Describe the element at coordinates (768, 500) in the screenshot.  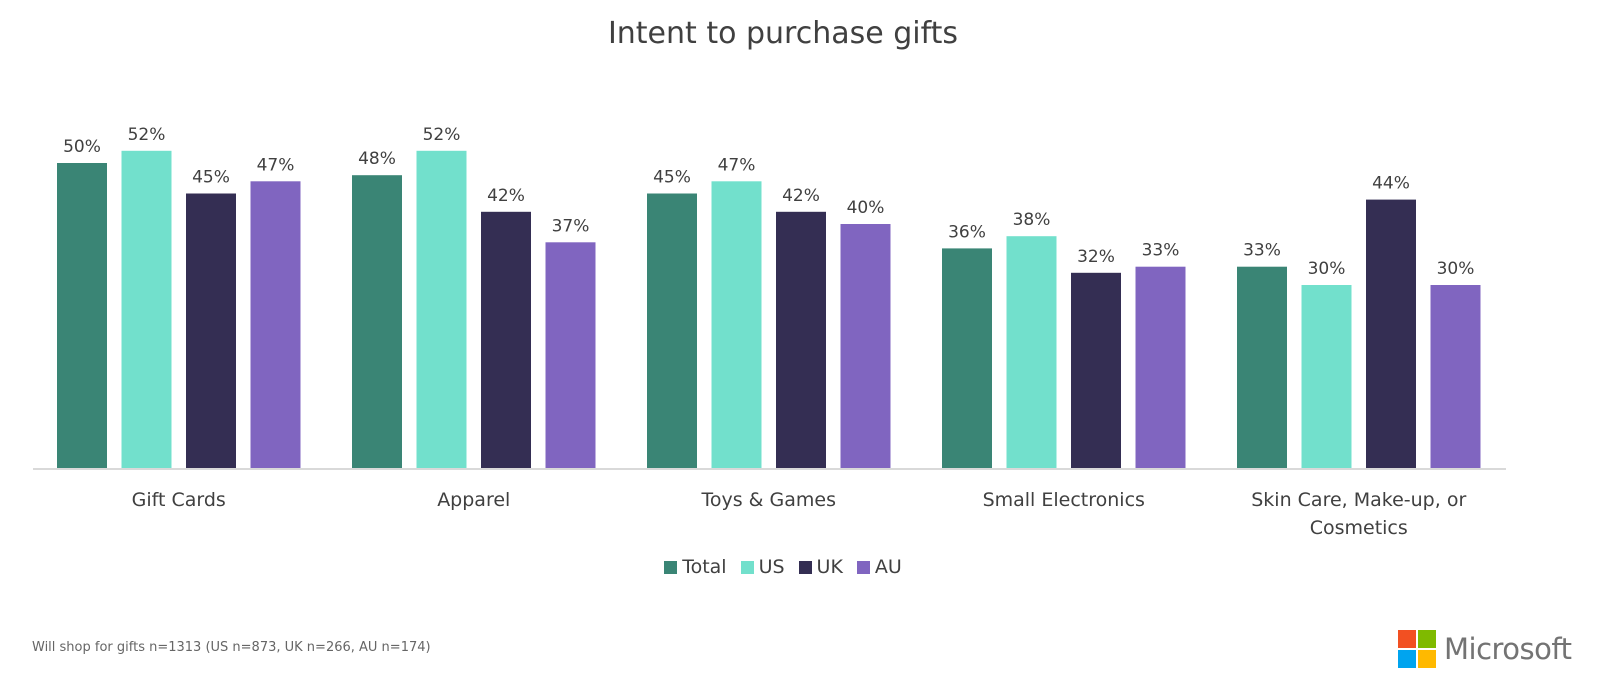
I see `category-label: Toys & Games` at that location.